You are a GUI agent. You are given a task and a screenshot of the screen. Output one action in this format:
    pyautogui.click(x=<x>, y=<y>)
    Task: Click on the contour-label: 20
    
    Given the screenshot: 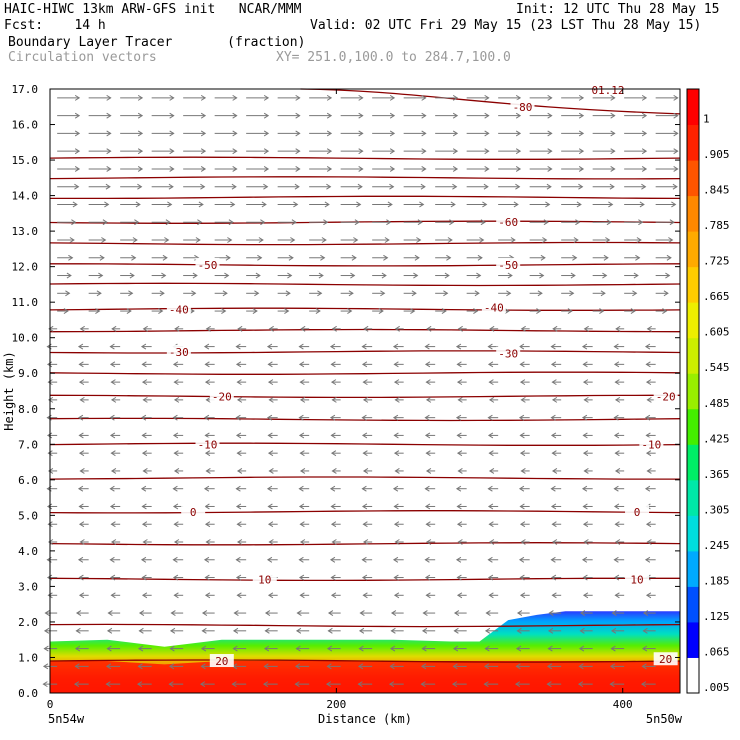 What is the action you would take?
    pyautogui.click(x=665, y=659)
    